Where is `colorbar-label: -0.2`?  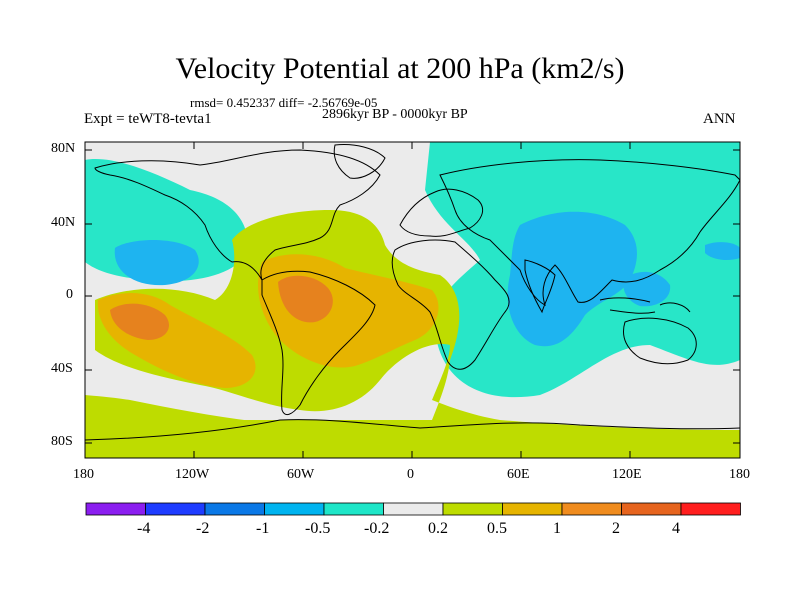 colorbar-label: -0.2 is located at coordinates (377, 528).